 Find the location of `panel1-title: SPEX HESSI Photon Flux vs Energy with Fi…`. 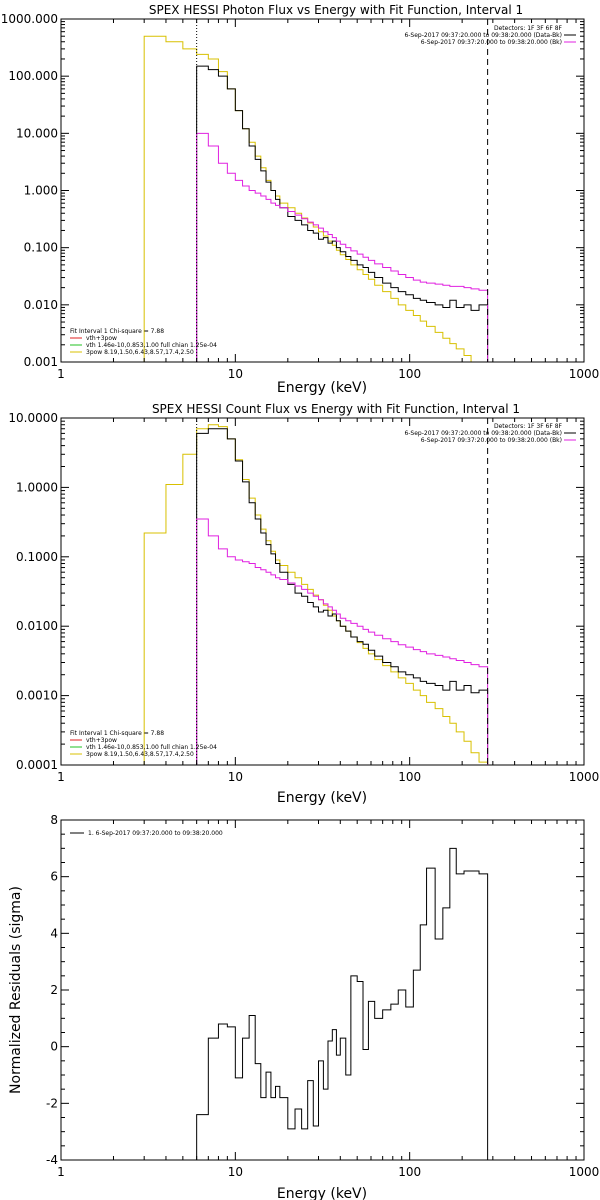

panel1-title: SPEX HESSI Photon Flux vs Energy with Fi… is located at coordinates (336, 10).